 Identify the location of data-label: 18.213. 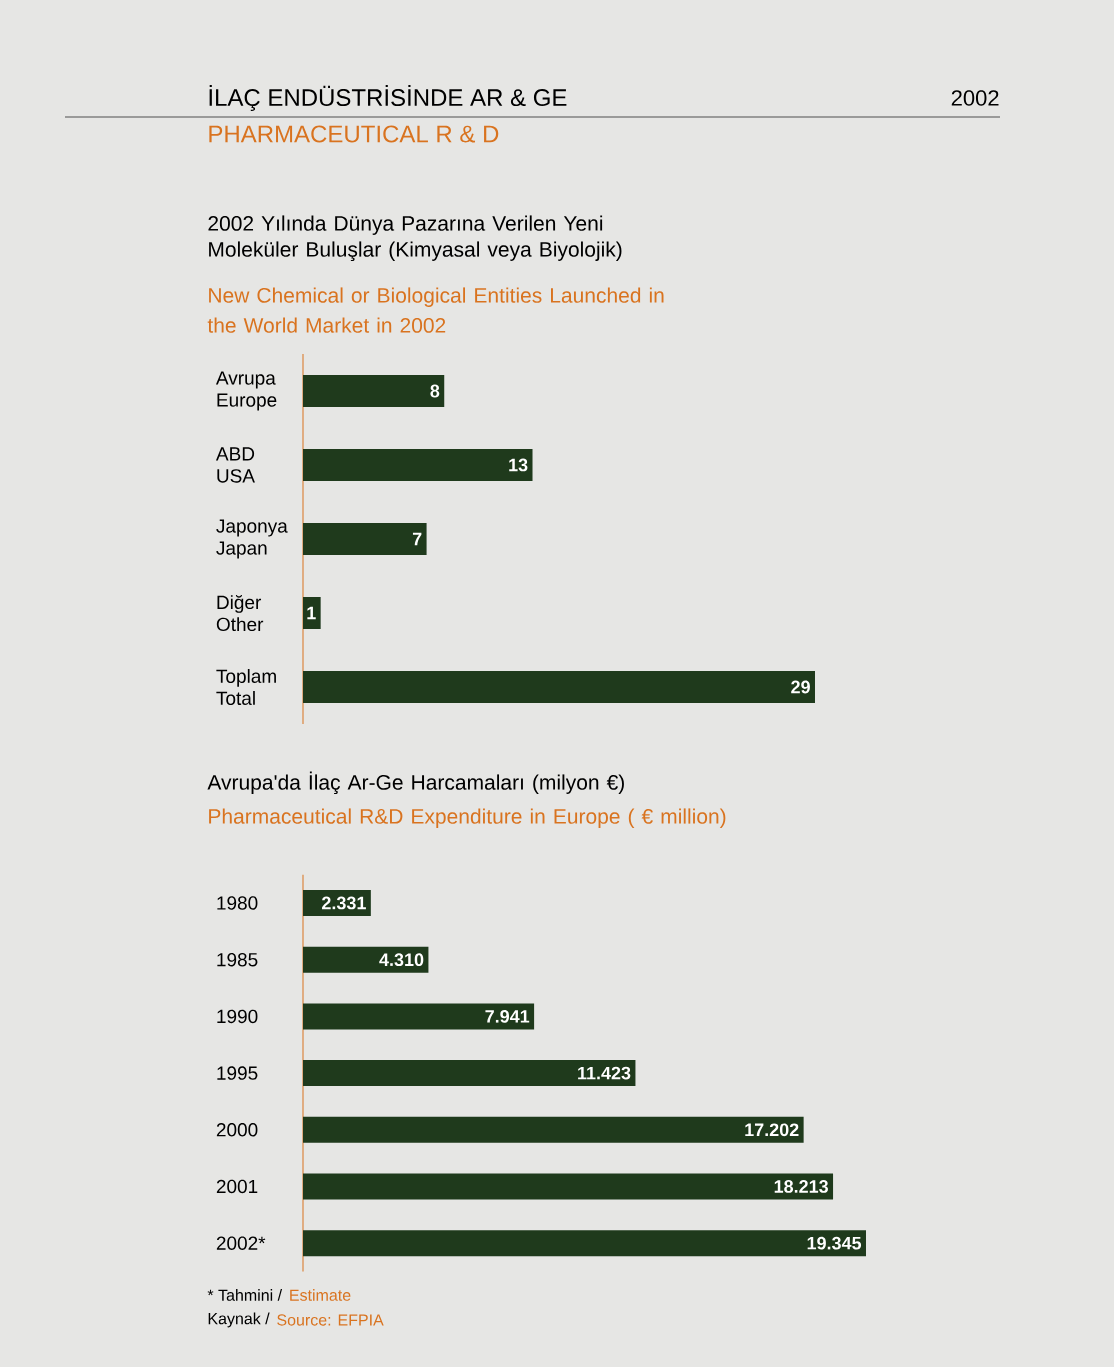
(801, 1186).